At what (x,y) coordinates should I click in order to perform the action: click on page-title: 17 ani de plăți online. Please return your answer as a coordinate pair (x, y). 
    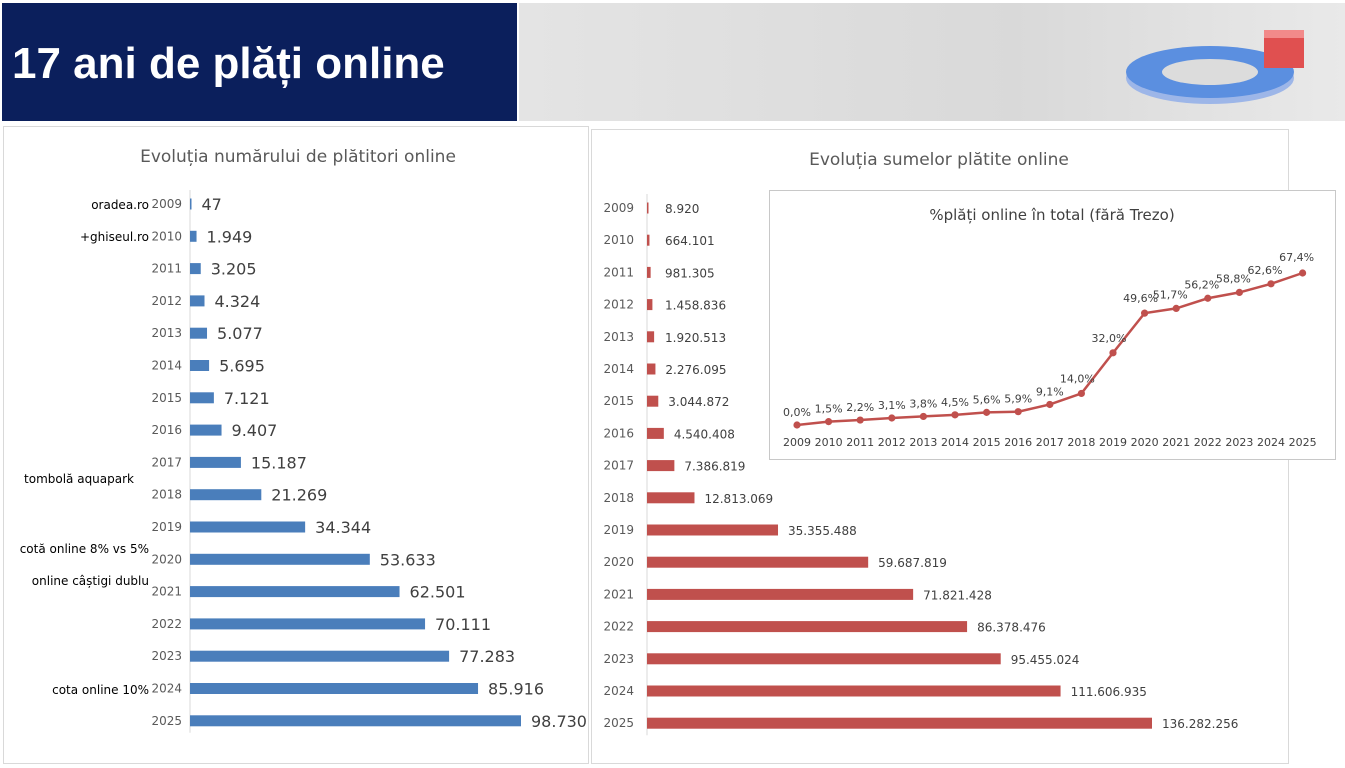
    Looking at the image, I should click on (228, 63).